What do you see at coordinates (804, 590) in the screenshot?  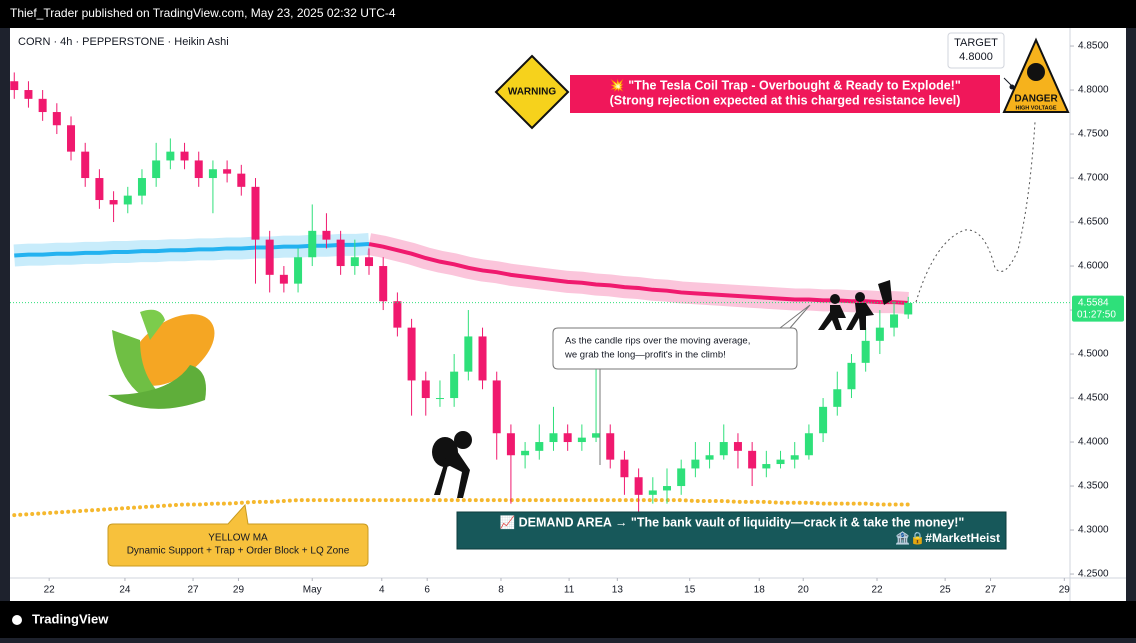 I see `x-tick-label: 20` at bounding box center [804, 590].